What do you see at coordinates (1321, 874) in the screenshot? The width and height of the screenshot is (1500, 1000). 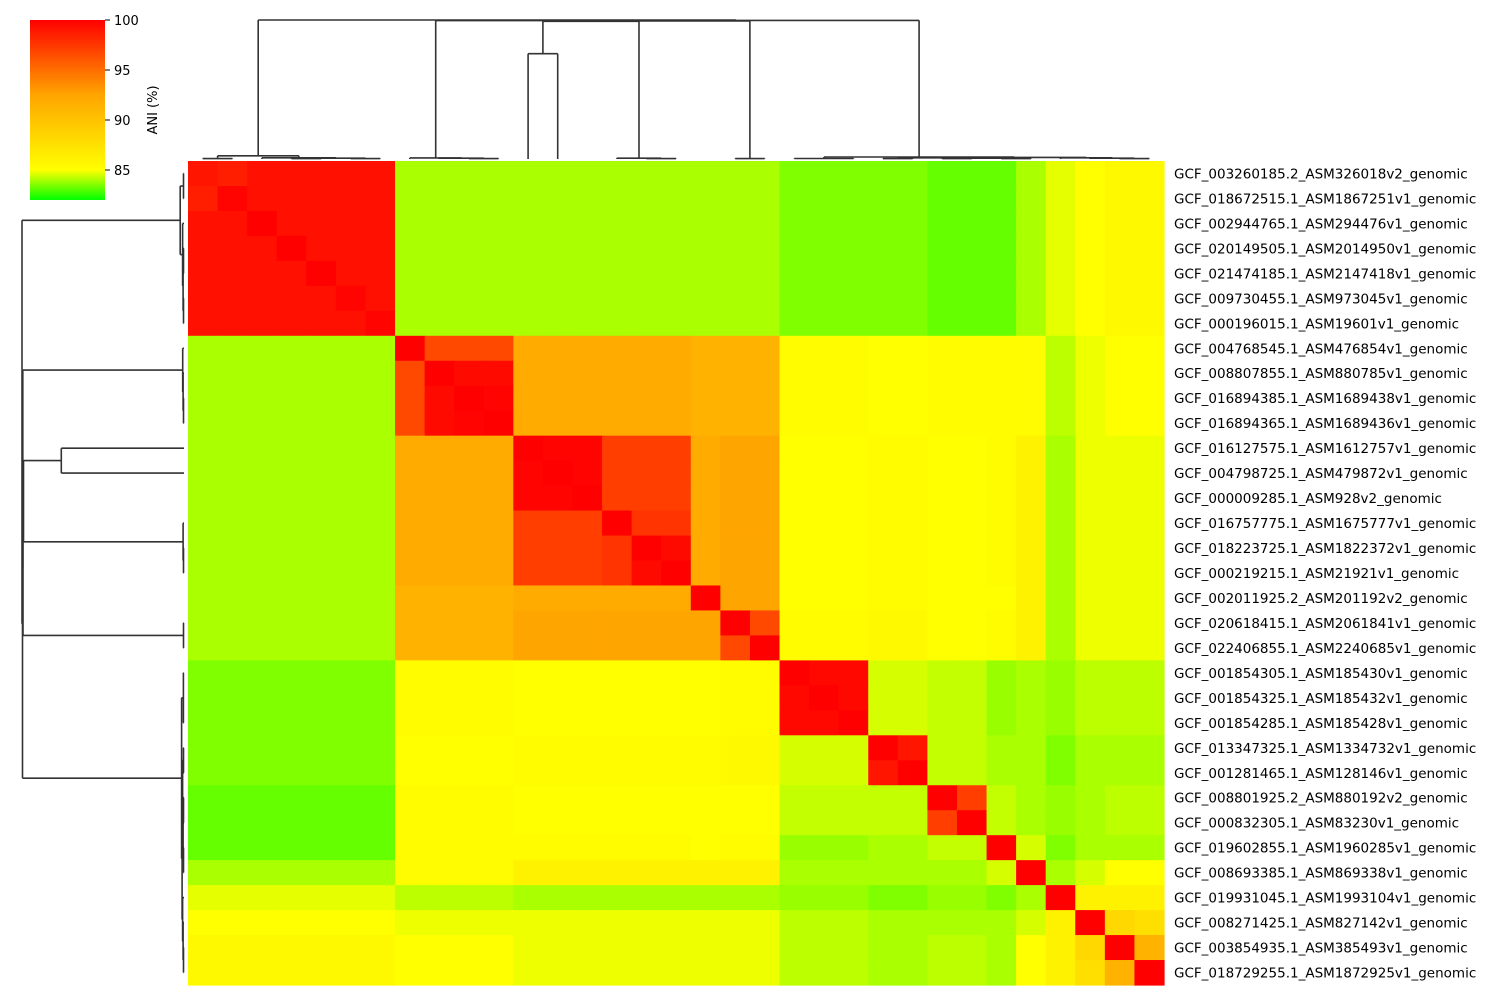 I see `row-label: GCF_008693385.1_ASM869338v1_genomic` at bounding box center [1321, 874].